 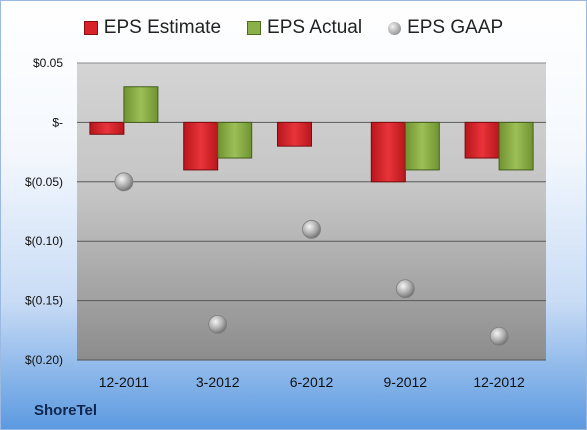 I want to click on legend: EPS Estimate EPS Actual EPS GAAP, so click(x=293, y=28).